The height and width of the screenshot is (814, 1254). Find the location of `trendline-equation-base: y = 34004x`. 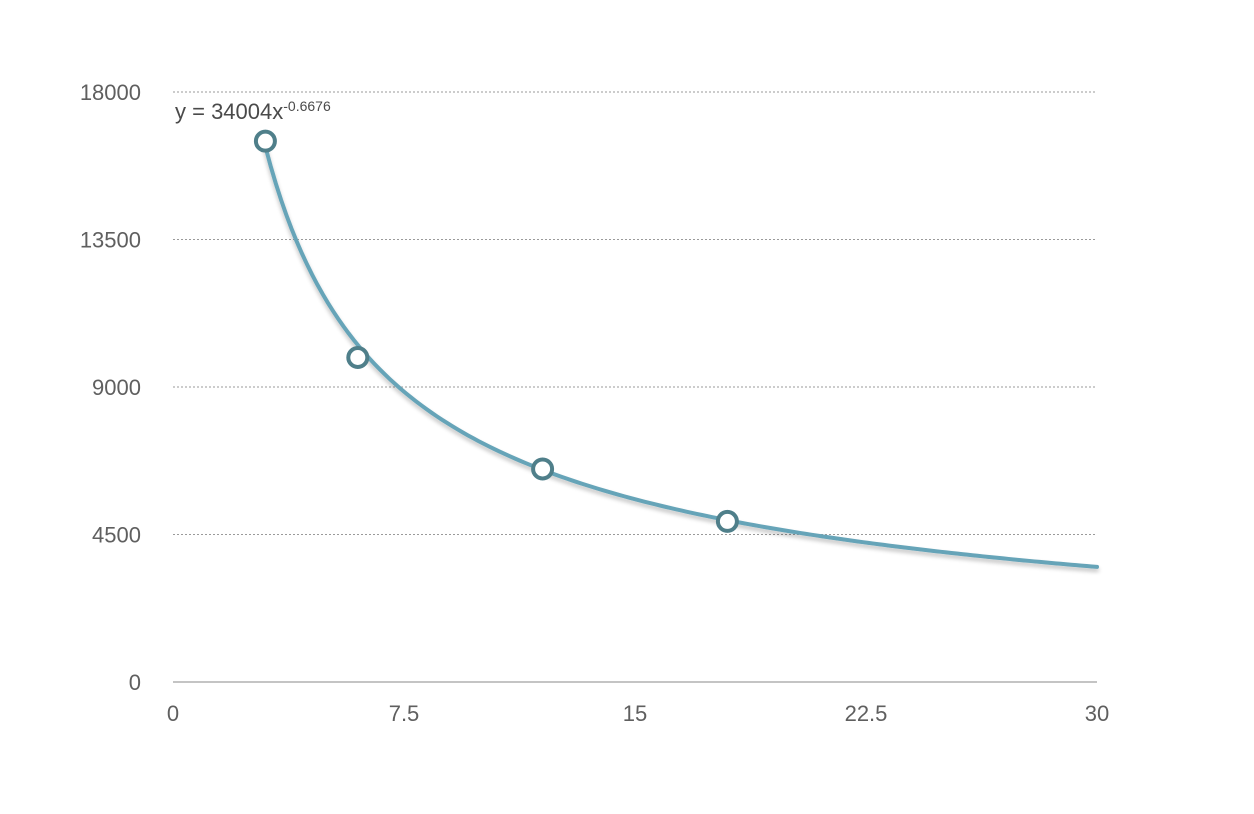

trendline-equation-base: y = 34004x is located at coordinates (229, 111).